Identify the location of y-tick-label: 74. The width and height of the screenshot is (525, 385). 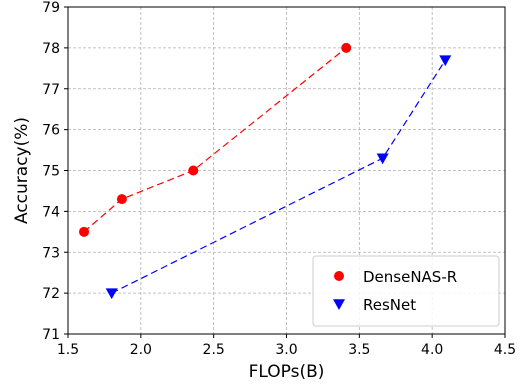
(51, 212).